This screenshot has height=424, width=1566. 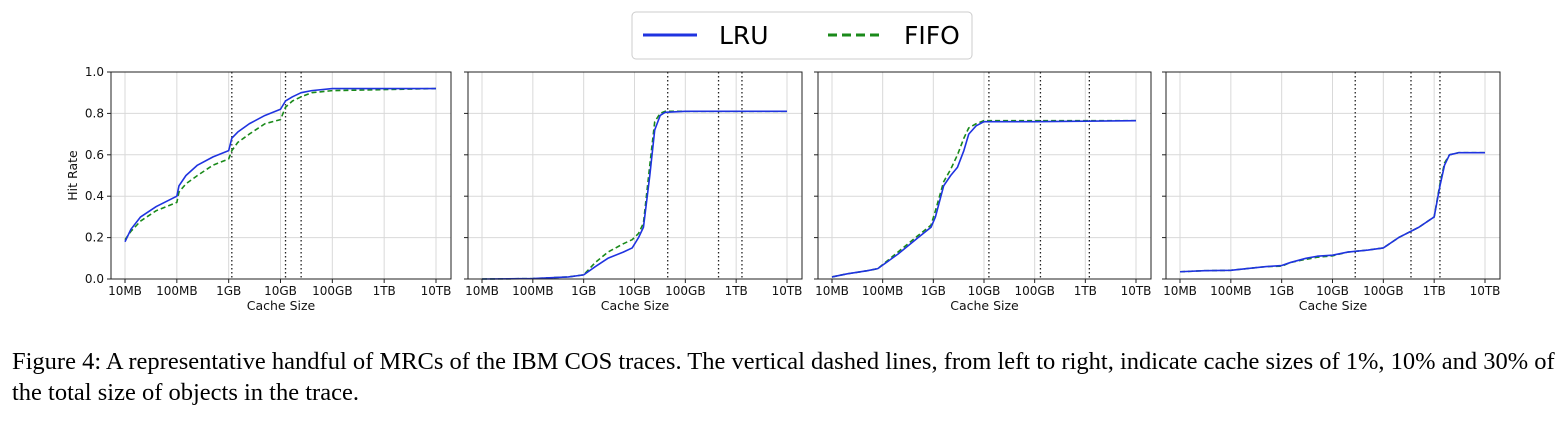 I want to click on y-tick-label: 0.4, so click(x=94, y=196).